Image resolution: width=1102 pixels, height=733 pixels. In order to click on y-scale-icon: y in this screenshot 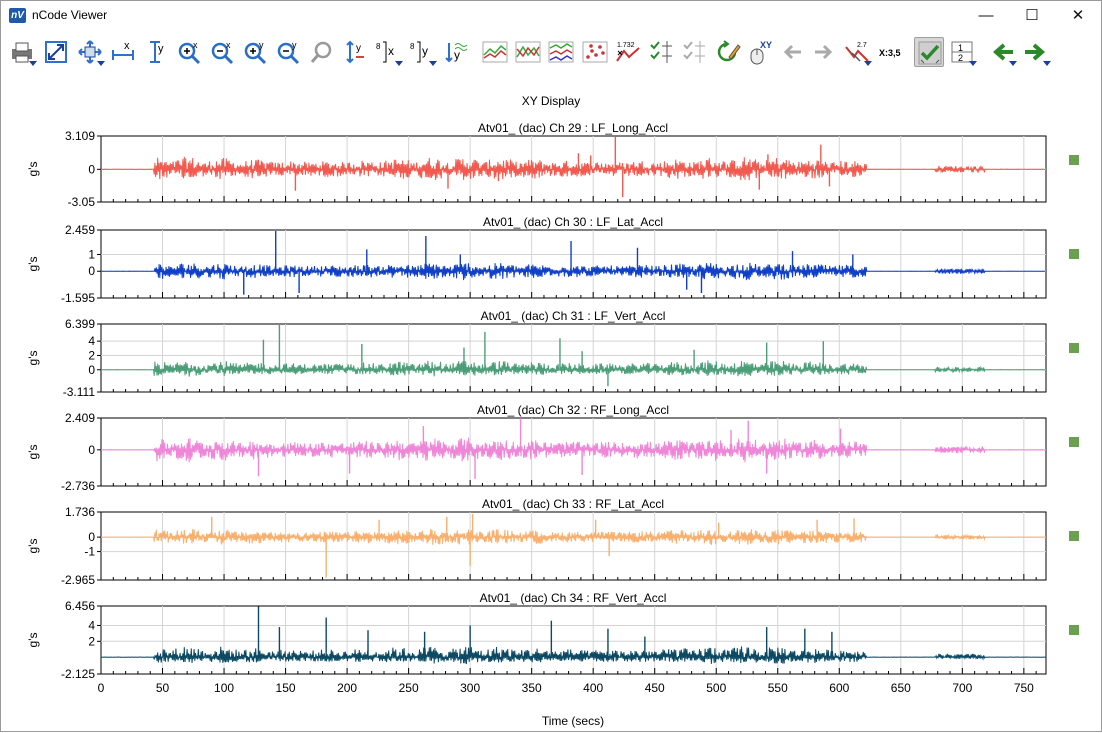, I will do `click(355, 52)`.